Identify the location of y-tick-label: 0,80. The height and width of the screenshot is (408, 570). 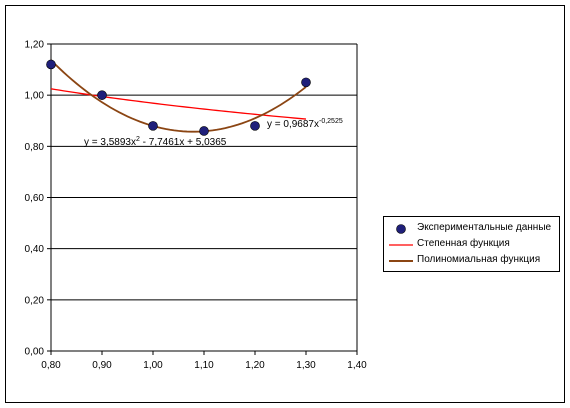
(35, 147).